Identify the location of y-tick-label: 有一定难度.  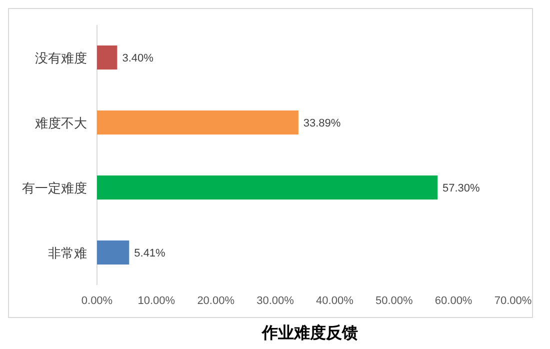
(54, 188).